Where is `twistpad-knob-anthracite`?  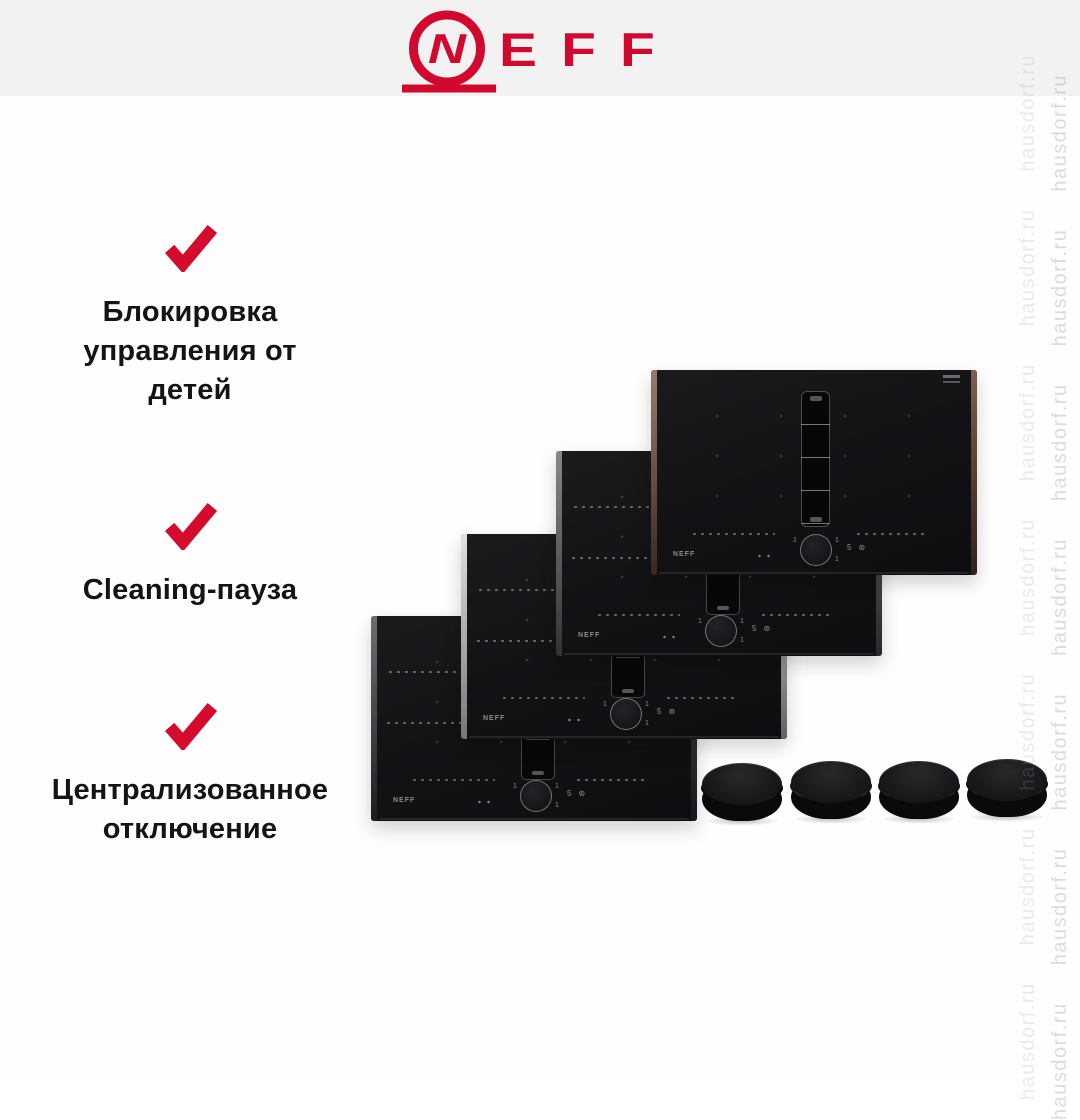
twistpad-knob-anthracite is located at coordinates (742, 794).